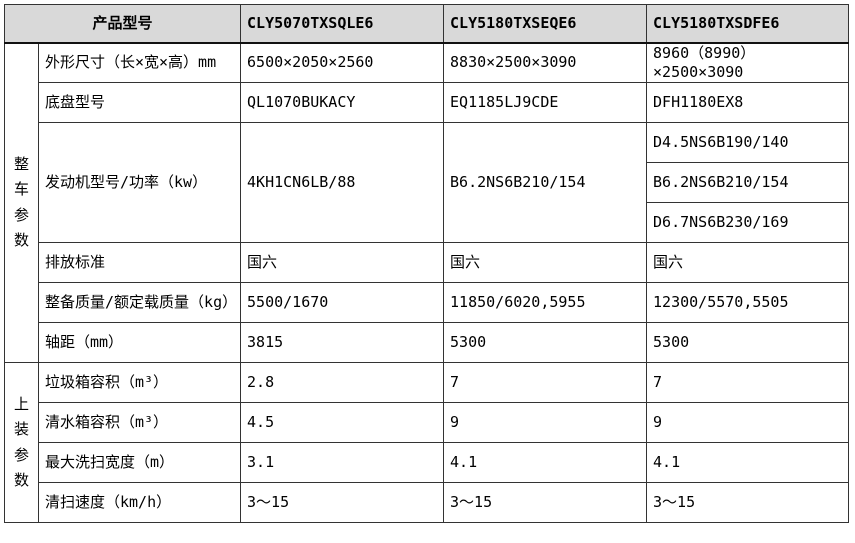  Describe the element at coordinates (748, 182) in the screenshot. I see `cell-engine-model3-option2: B6.2NS6B210/154` at that location.